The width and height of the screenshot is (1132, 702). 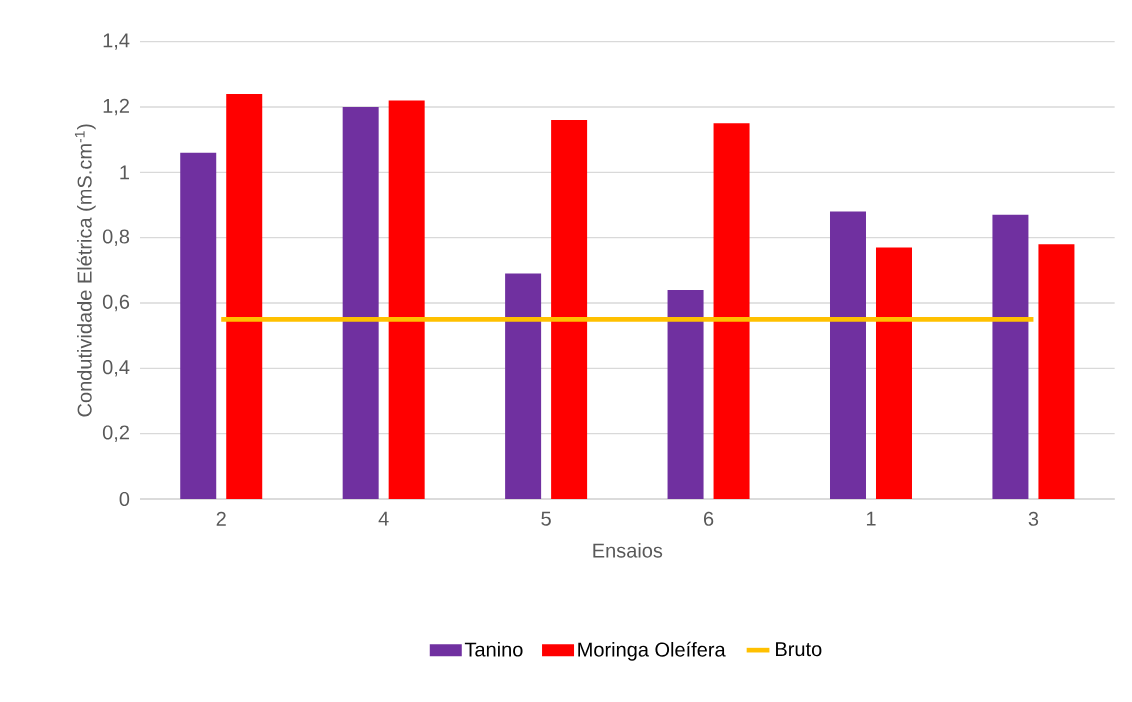 I want to click on legend-label: Tanino, so click(x=493, y=649).